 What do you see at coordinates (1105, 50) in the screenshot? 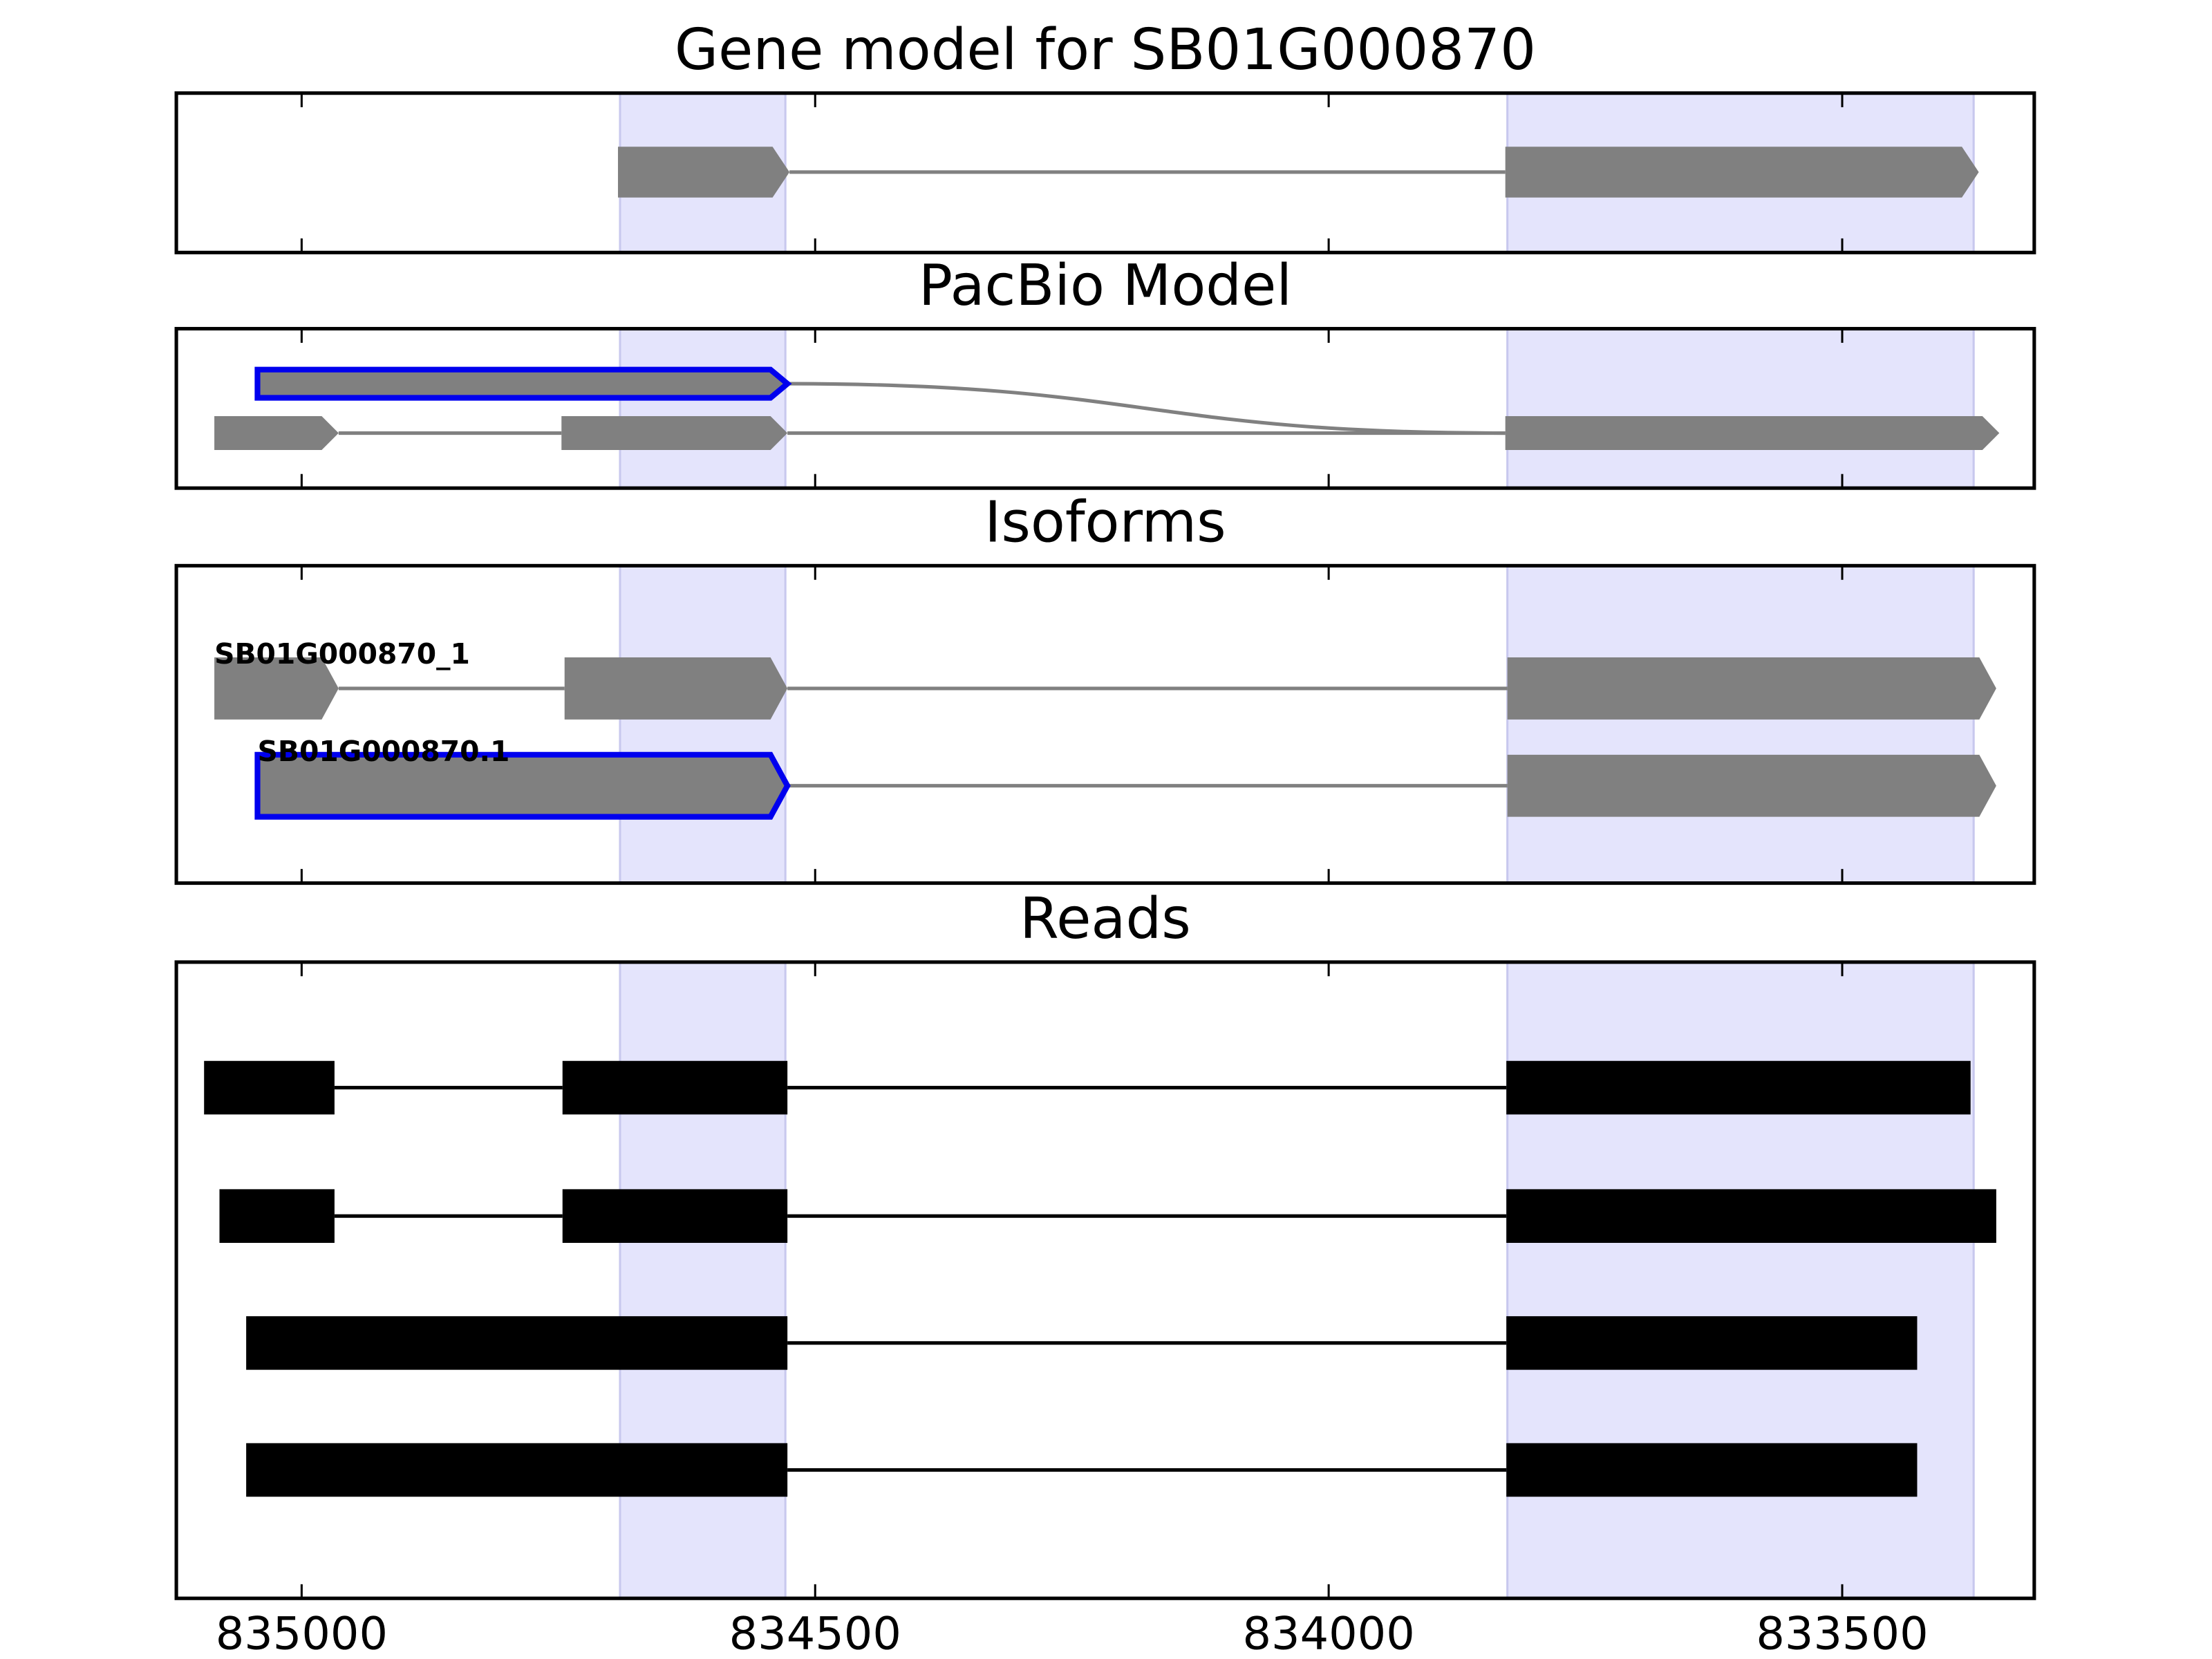
I see `panel-title: Gene model for SB01G000870` at bounding box center [1105, 50].